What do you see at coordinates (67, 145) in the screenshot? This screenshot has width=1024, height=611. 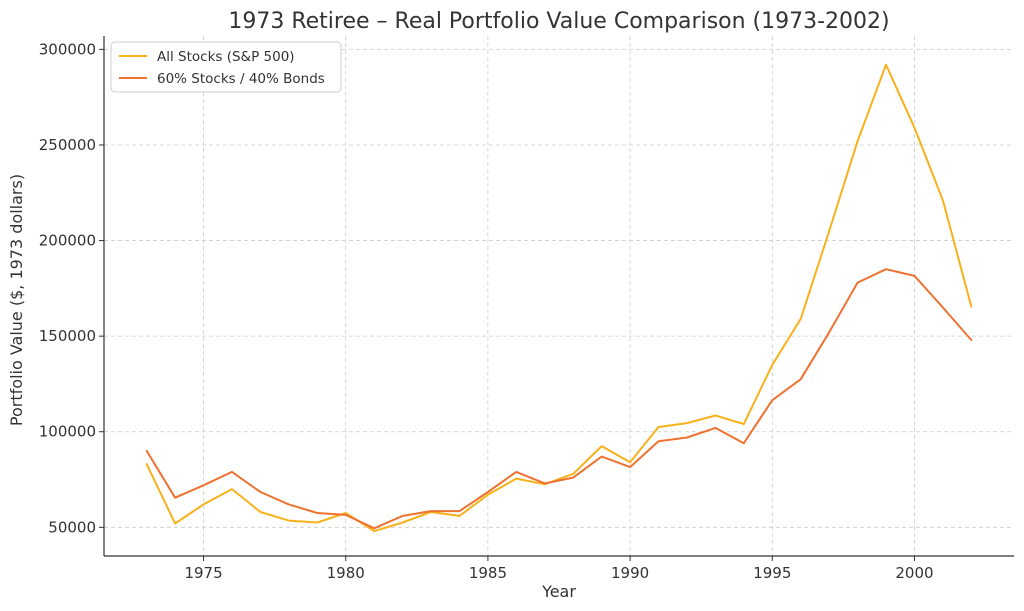 I see `y-tick-label: 250000` at bounding box center [67, 145].